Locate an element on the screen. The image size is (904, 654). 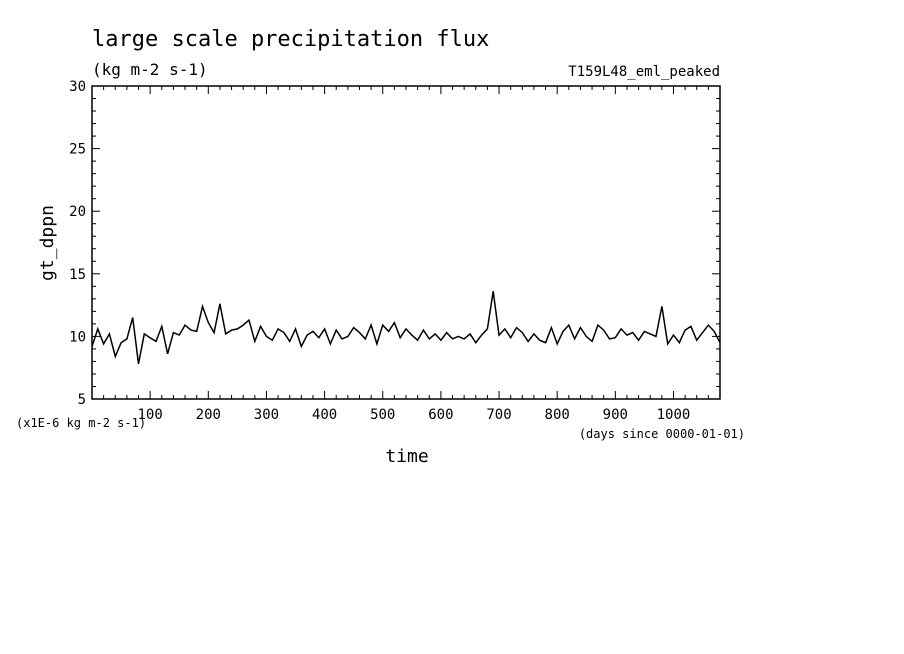
experiment-label: T159L48_eml_peaked is located at coordinates (644, 72).